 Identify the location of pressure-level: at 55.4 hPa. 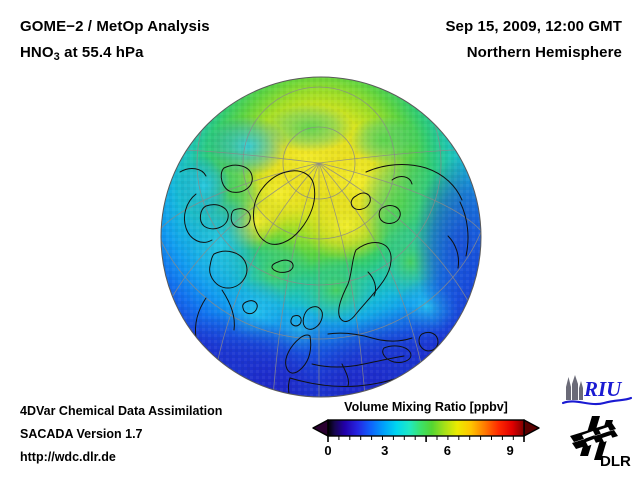
(101, 52).